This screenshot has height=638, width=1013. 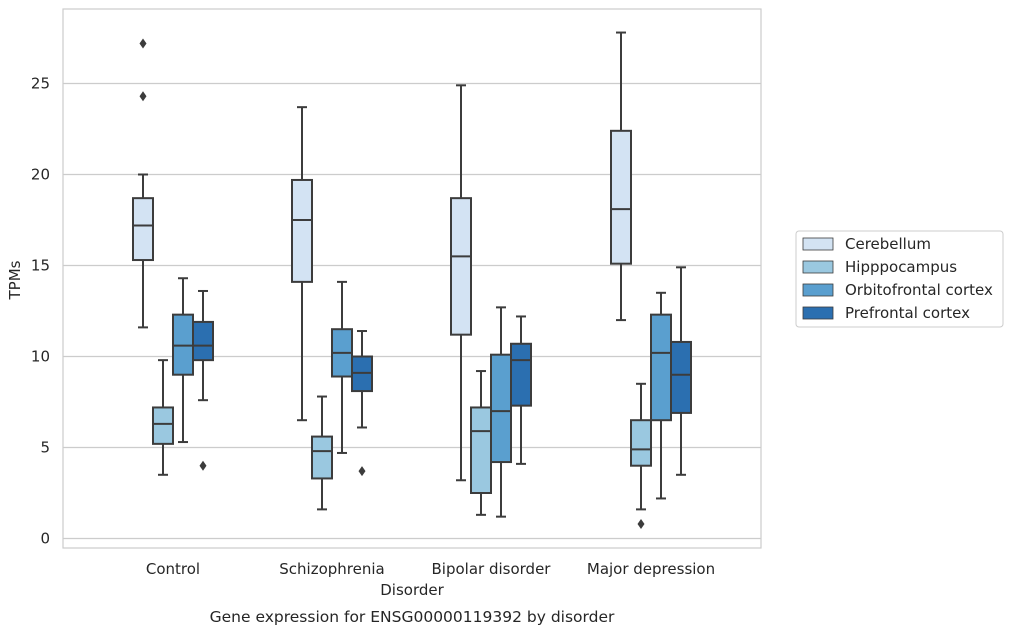 What do you see at coordinates (907, 313) in the screenshot?
I see `legend-label: Prefrontal cortex` at bounding box center [907, 313].